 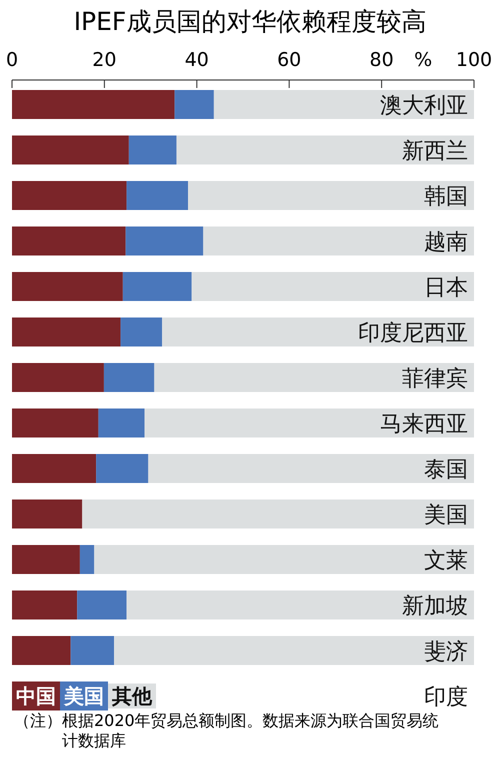 What do you see at coordinates (83, 696) in the screenshot?
I see `series-label: 美国` at bounding box center [83, 696].